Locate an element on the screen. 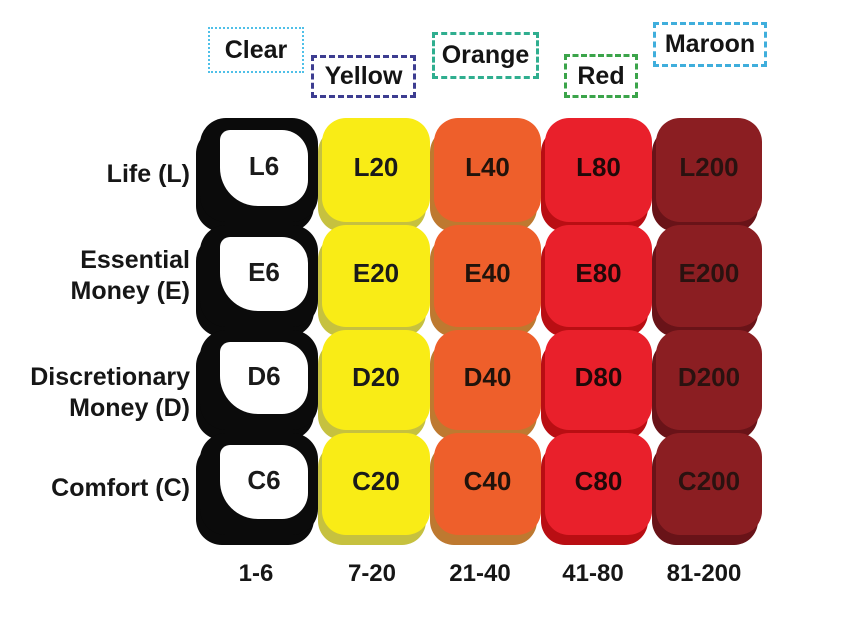 This screenshot has width=848, height=627. range-label-yellow: 7-20 is located at coordinates (372, 573).